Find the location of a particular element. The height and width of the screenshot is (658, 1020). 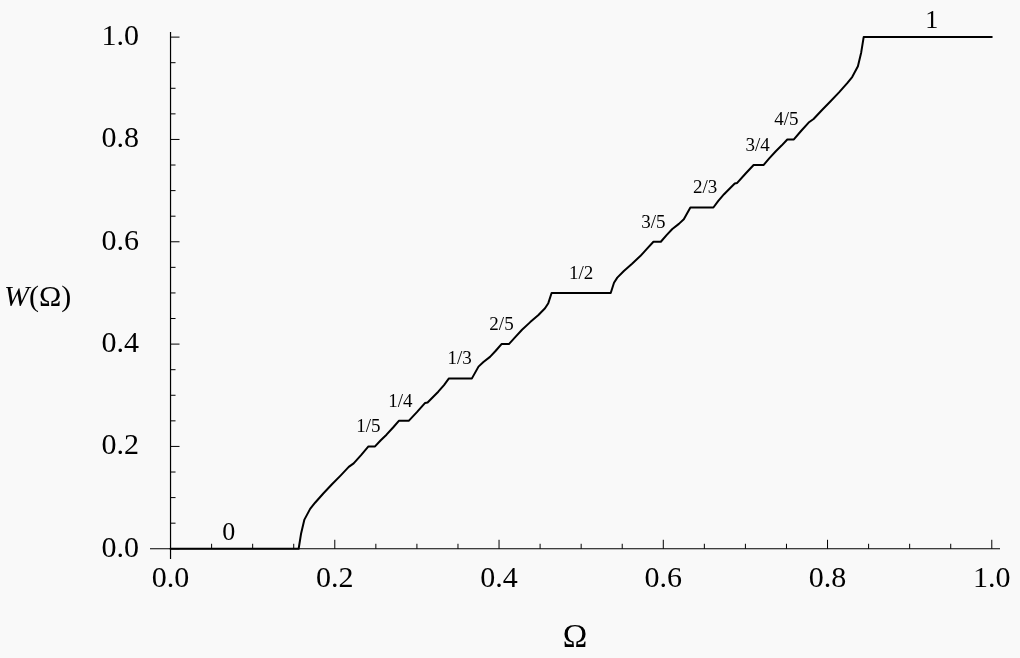

x-tick-label: 0.0 is located at coordinates (170, 576).